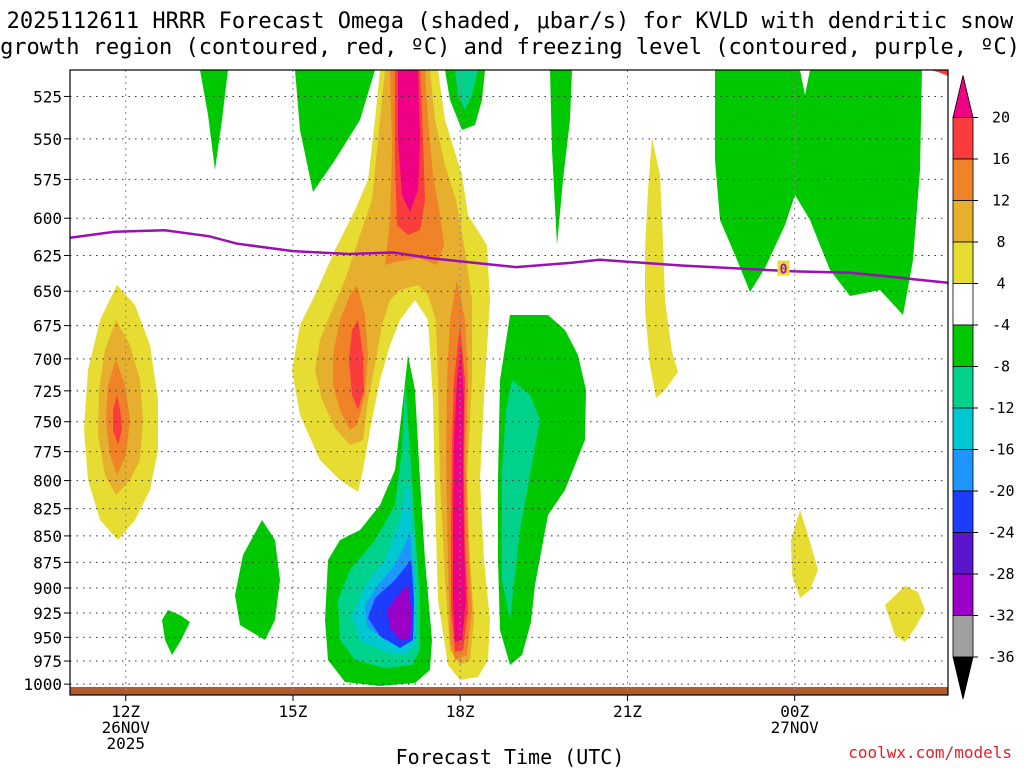 The height and width of the screenshot is (768, 1024). I want to click on y-tick-label: 950, so click(47, 637).